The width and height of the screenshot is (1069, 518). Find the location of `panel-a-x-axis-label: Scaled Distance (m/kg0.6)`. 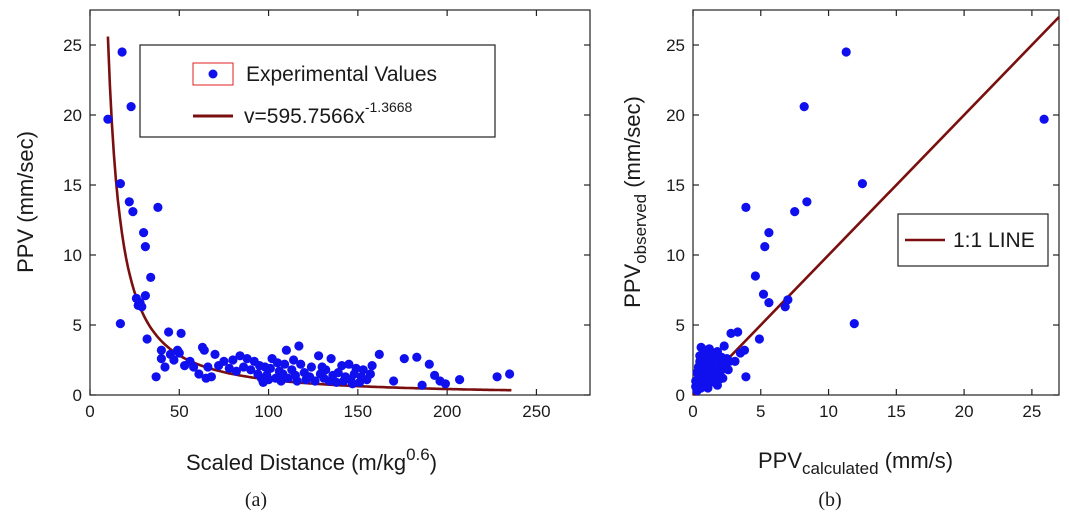

panel-a-x-axis-label: Scaled Distance (m/kg0.6) is located at coordinates (311, 460).